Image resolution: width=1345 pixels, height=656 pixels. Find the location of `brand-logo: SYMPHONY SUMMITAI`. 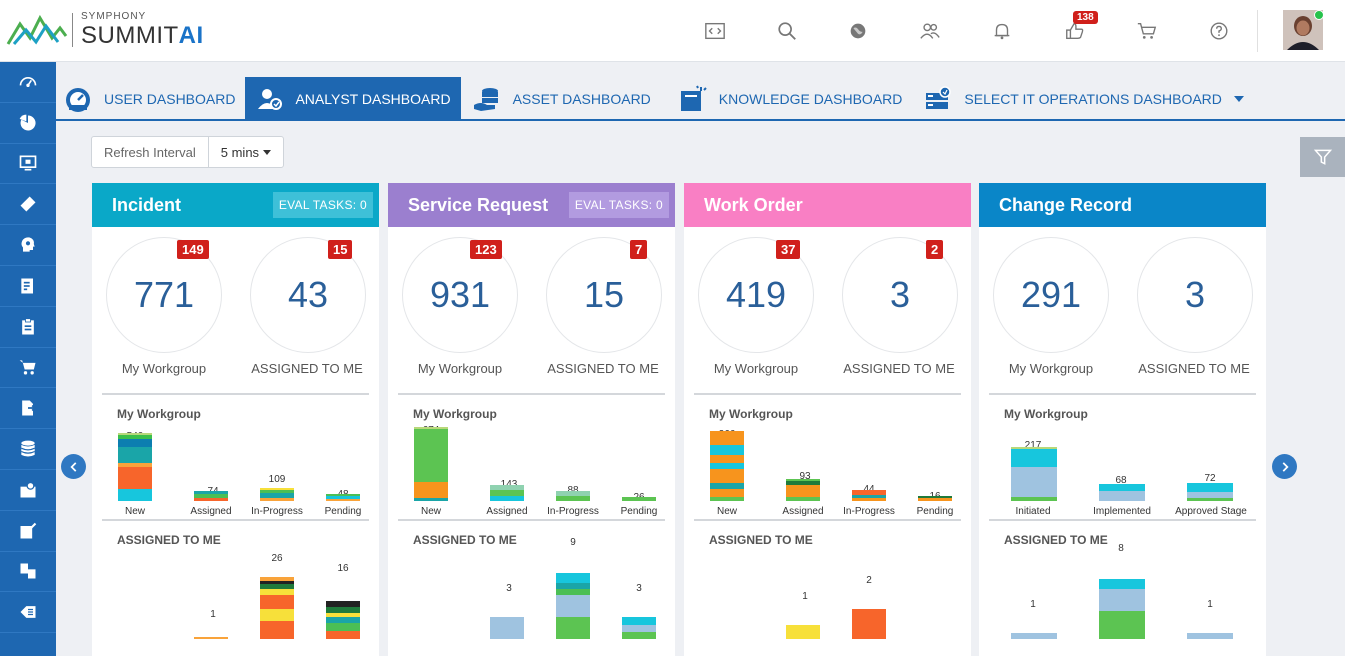

brand-logo: SYMPHONY SUMMITAI is located at coordinates (105, 30).